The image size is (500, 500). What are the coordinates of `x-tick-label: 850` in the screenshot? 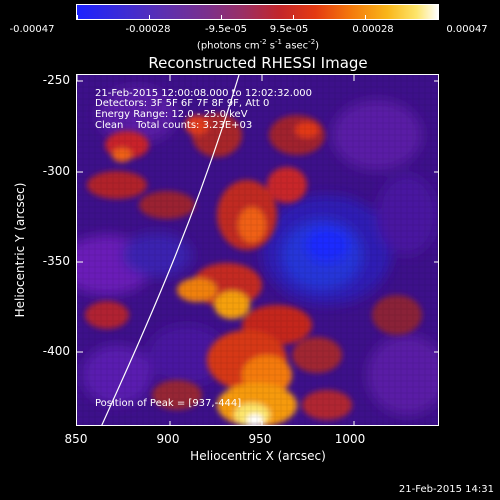 It's located at (76, 439).